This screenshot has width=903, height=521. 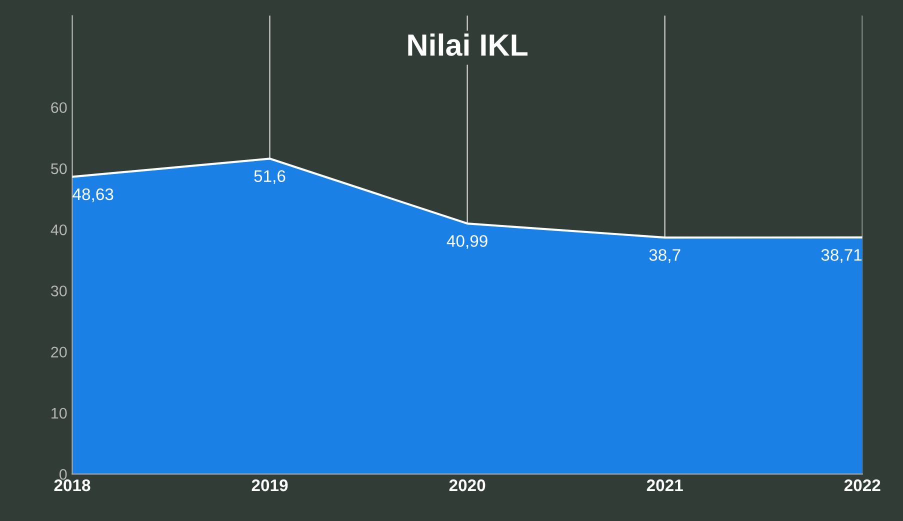 I want to click on data-label: 51,6, so click(x=270, y=177).